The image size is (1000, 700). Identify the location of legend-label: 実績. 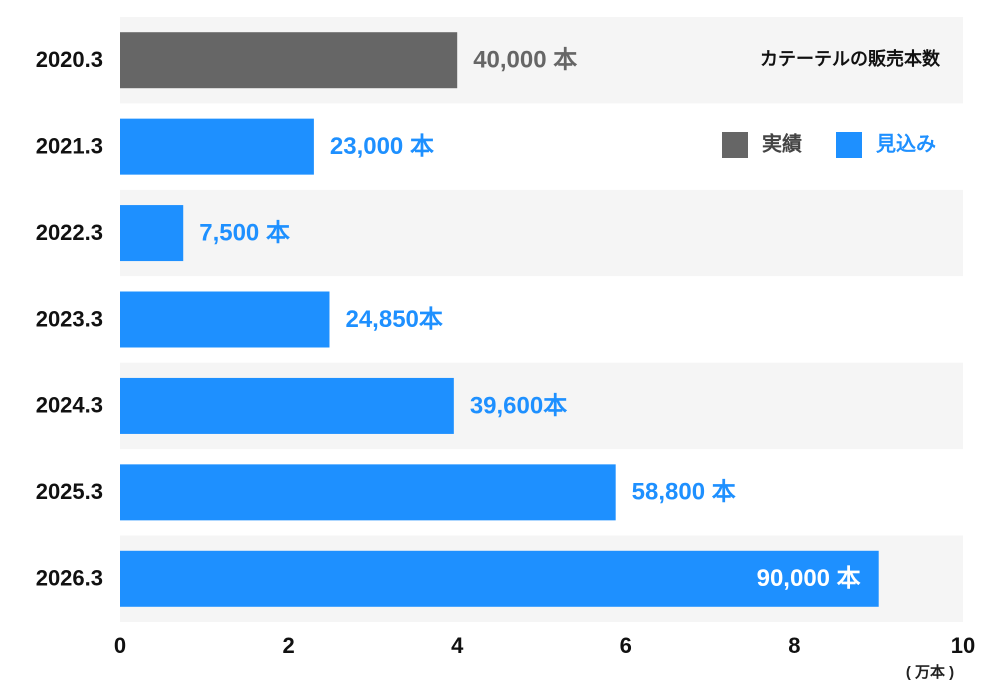
(782, 143).